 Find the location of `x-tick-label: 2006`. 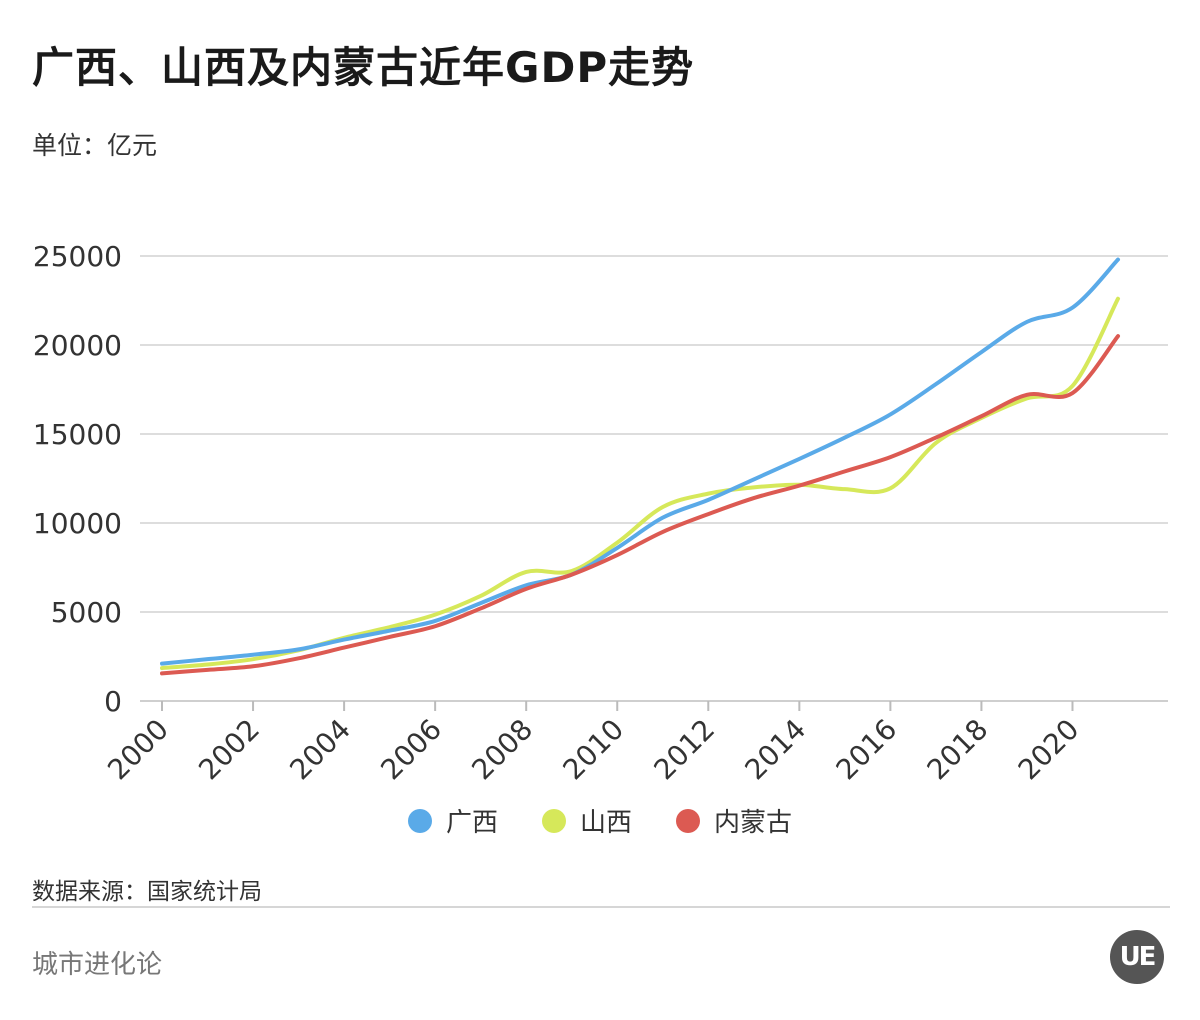

x-tick-label: 2006 is located at coordinates (411, 750).